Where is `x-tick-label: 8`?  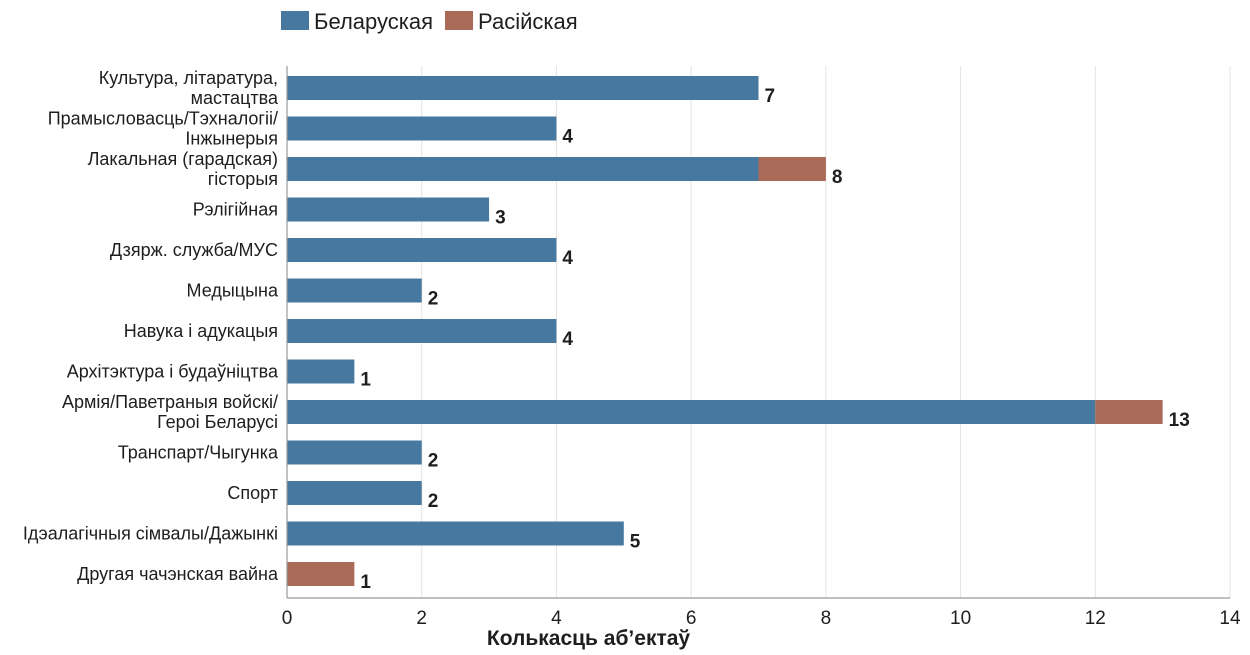 x-tick-label: 8 is located at coordinates (826, 618).